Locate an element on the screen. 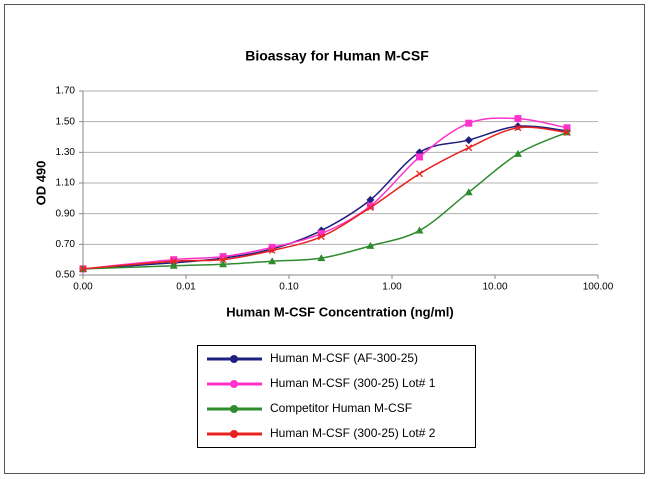 The image size is (650, 479). y-tick-label: 0.50 is located at coordinates (66, 275).